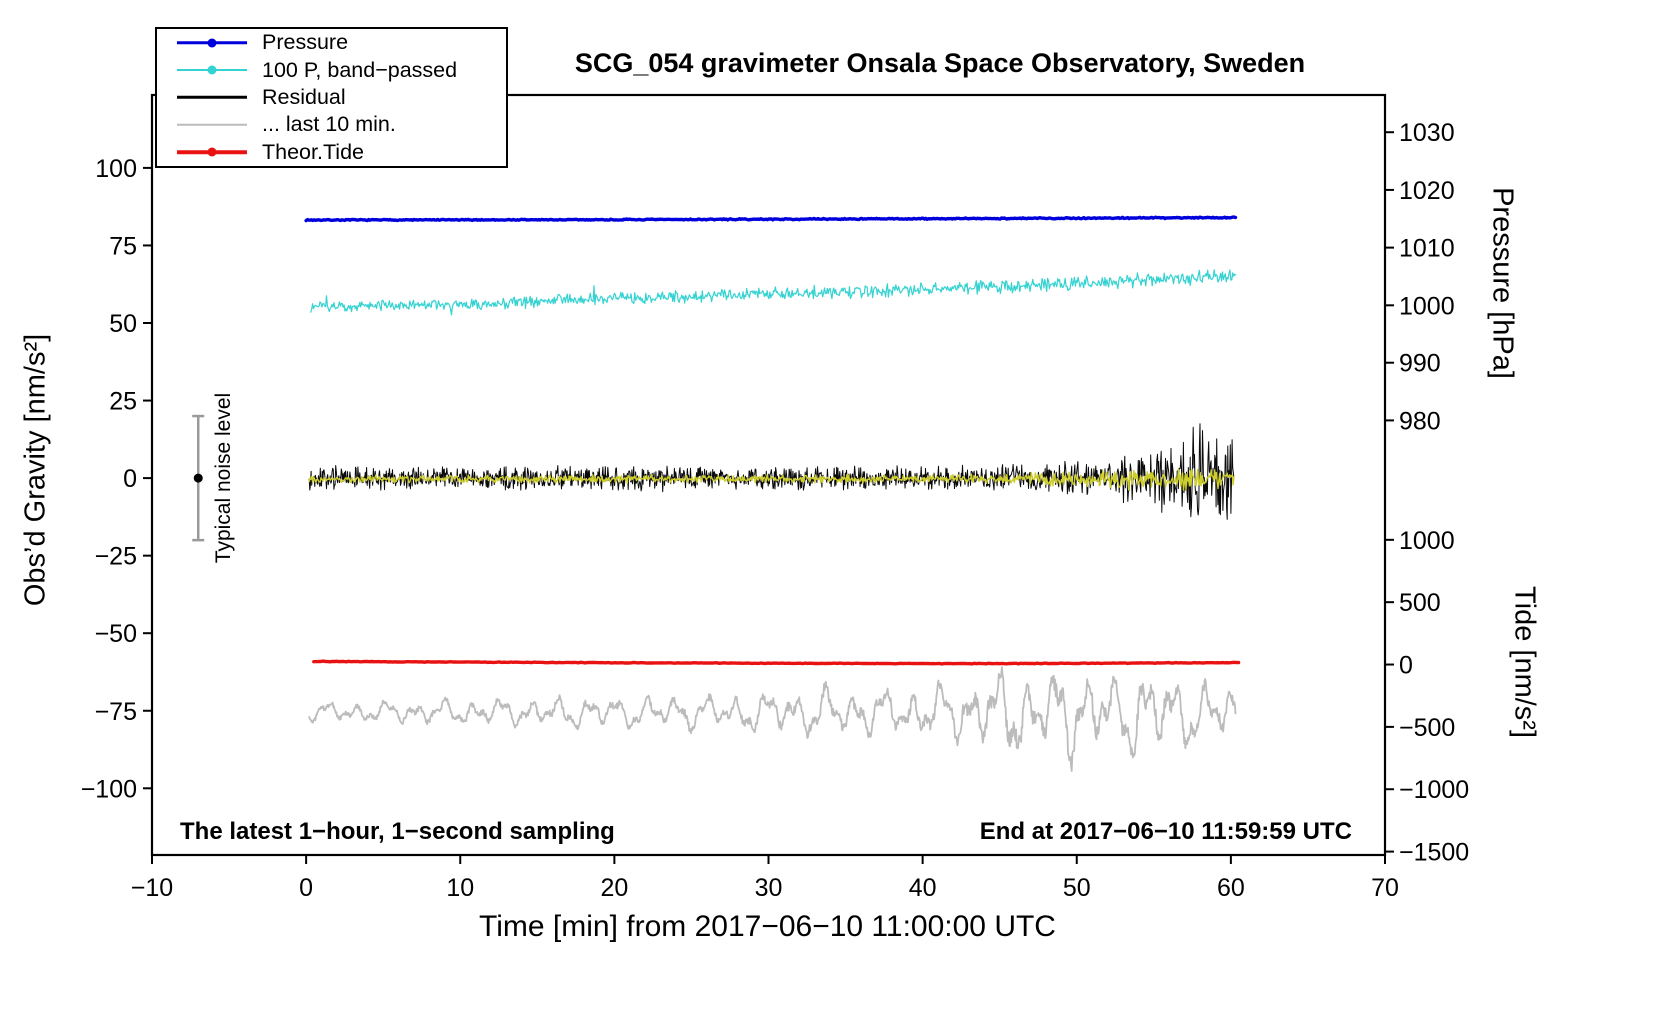 The height and width of the screenshot is (1020, 1660). Describe the element at coordinates (1077, 888) in the screenshot. I see `time-tick-label: 50` at that location.